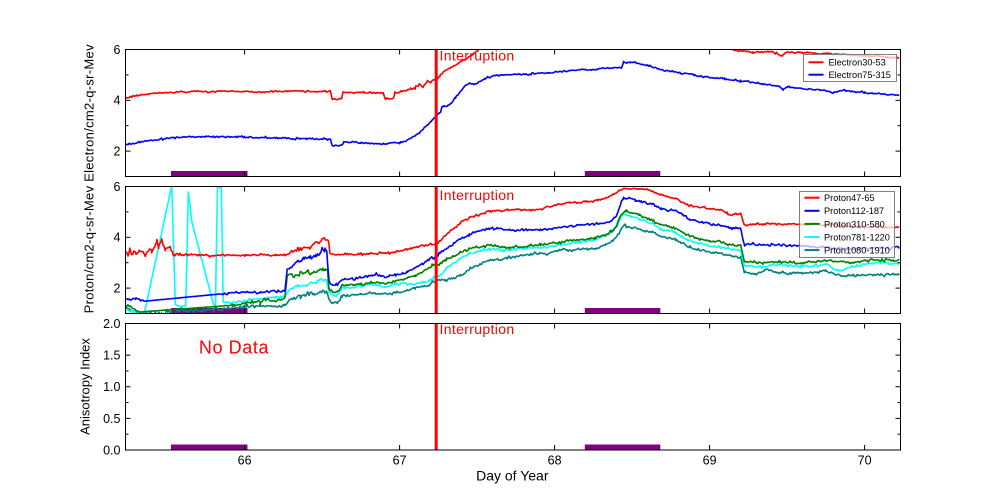  I want to click on svg-text: 69, so click(710, 461).